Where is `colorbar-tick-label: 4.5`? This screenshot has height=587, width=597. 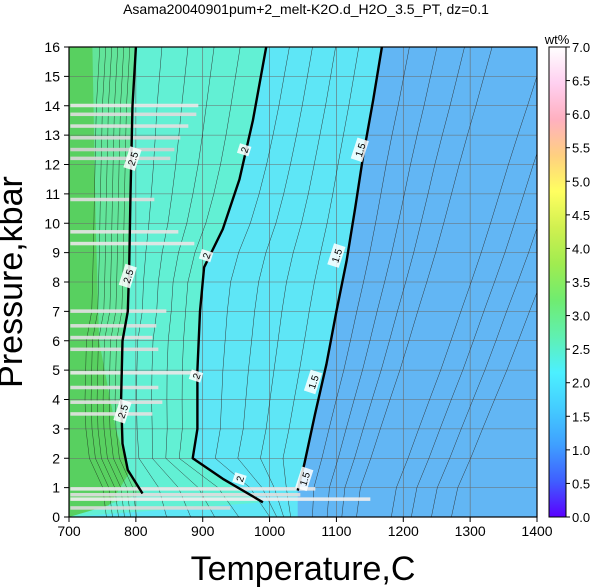 colorbar-tick-label: 4.5 is located at coordinates (581, 215).